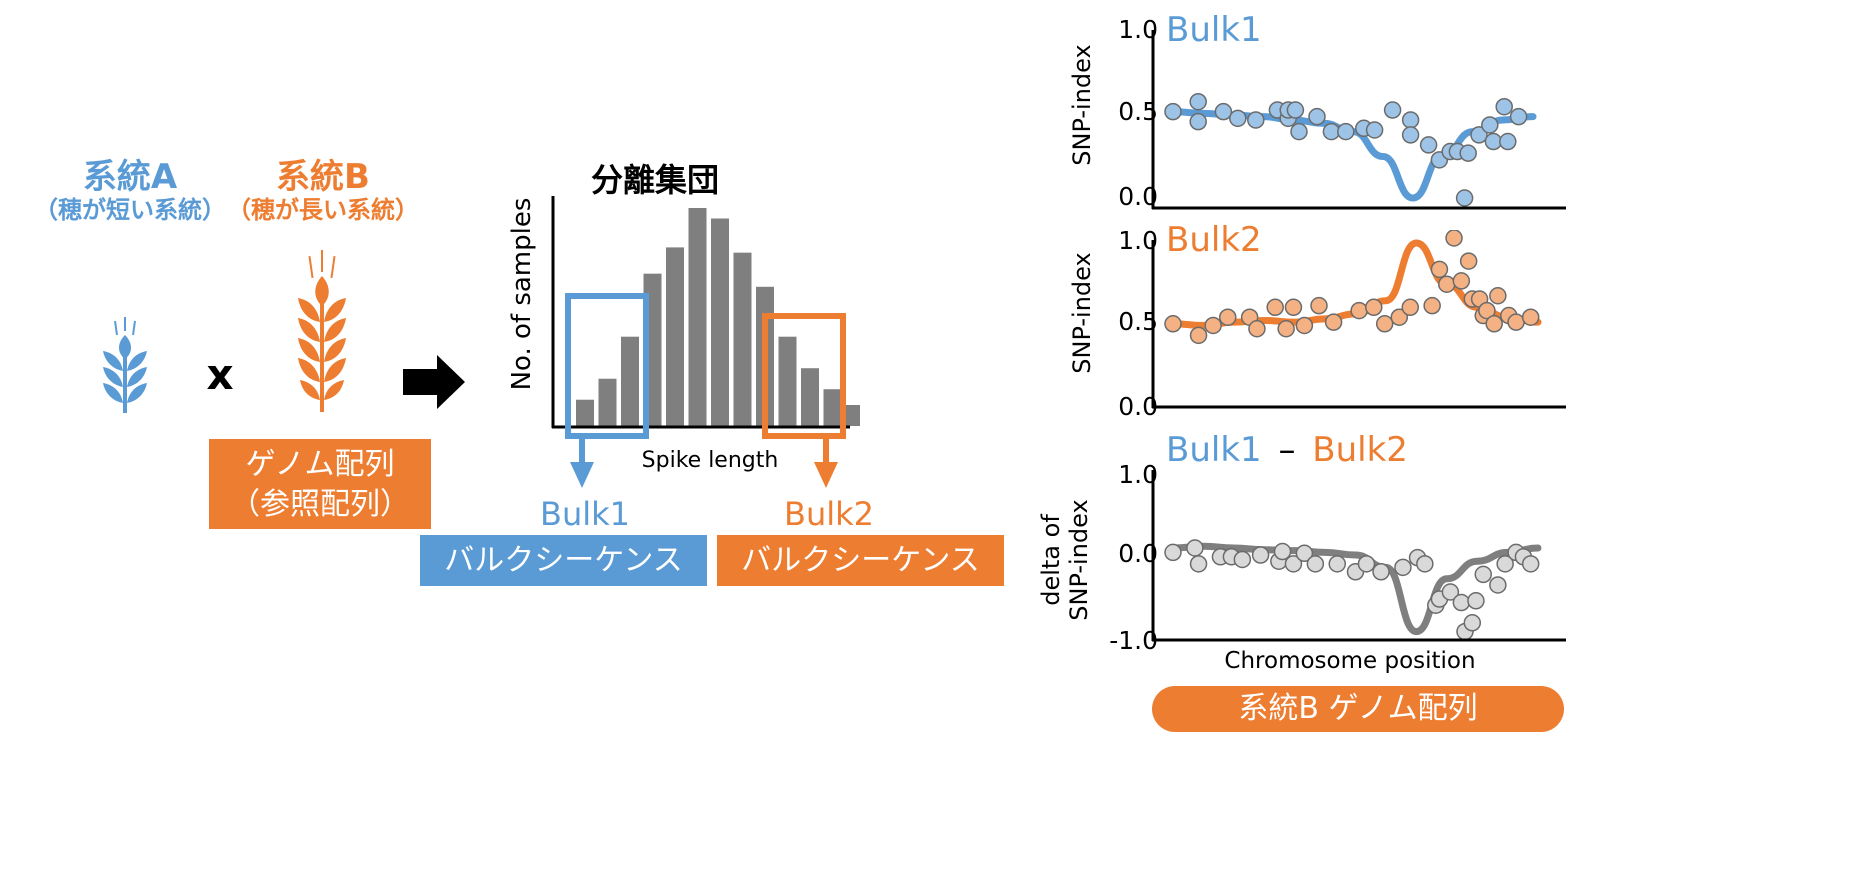 The height and width of the screenshot is (885, 1858). What do you see at coordinates (320, 464) in the screenshot?
I see `reference-box-line1: ゲノム配列` at bounding box center [320, 464].